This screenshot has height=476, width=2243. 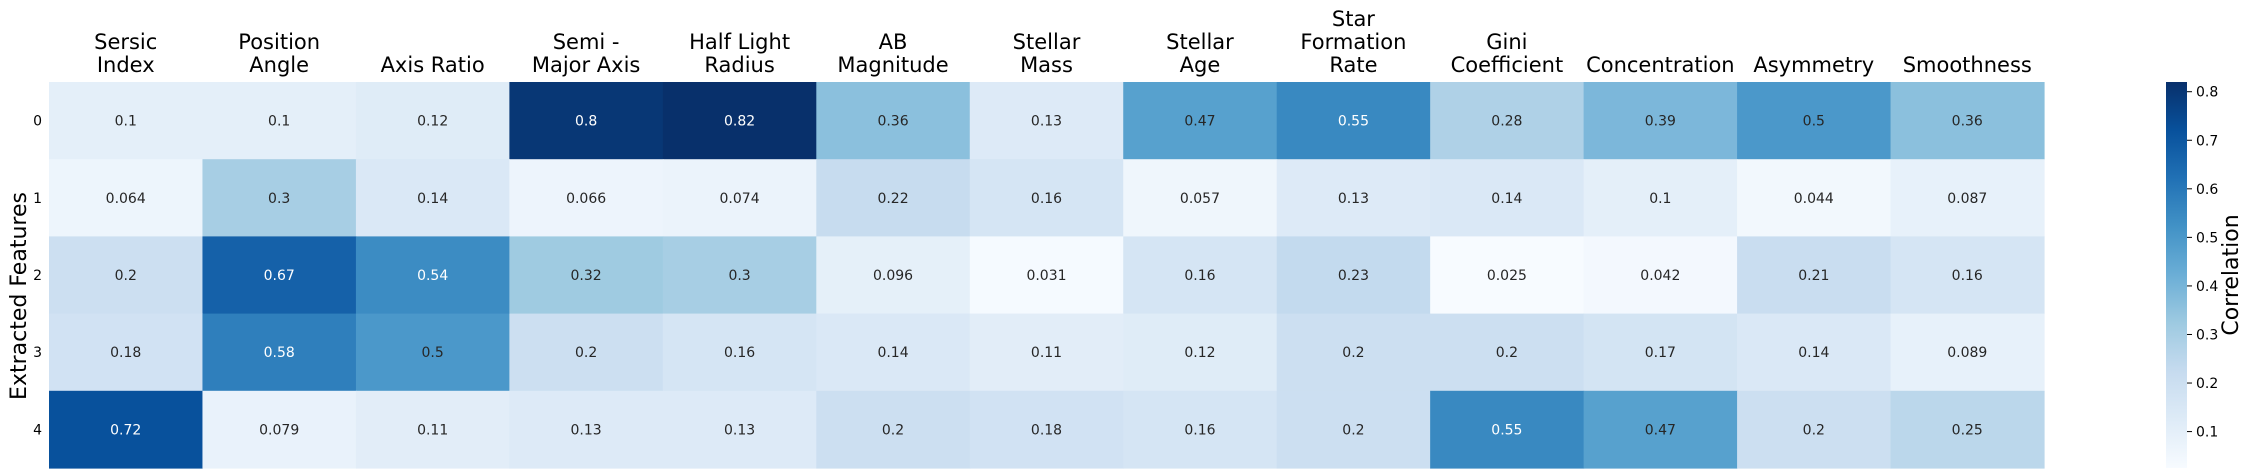 I want to click on colorbar-tick-label: 0.1, so click(x=2207, y=433).